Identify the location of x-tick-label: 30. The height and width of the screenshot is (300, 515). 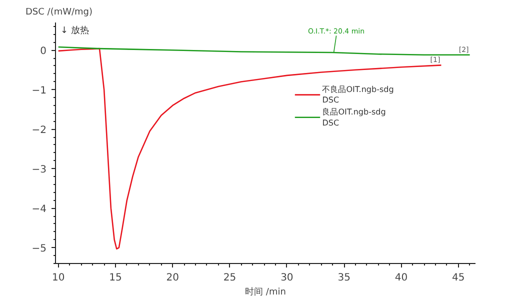
(287, 278).